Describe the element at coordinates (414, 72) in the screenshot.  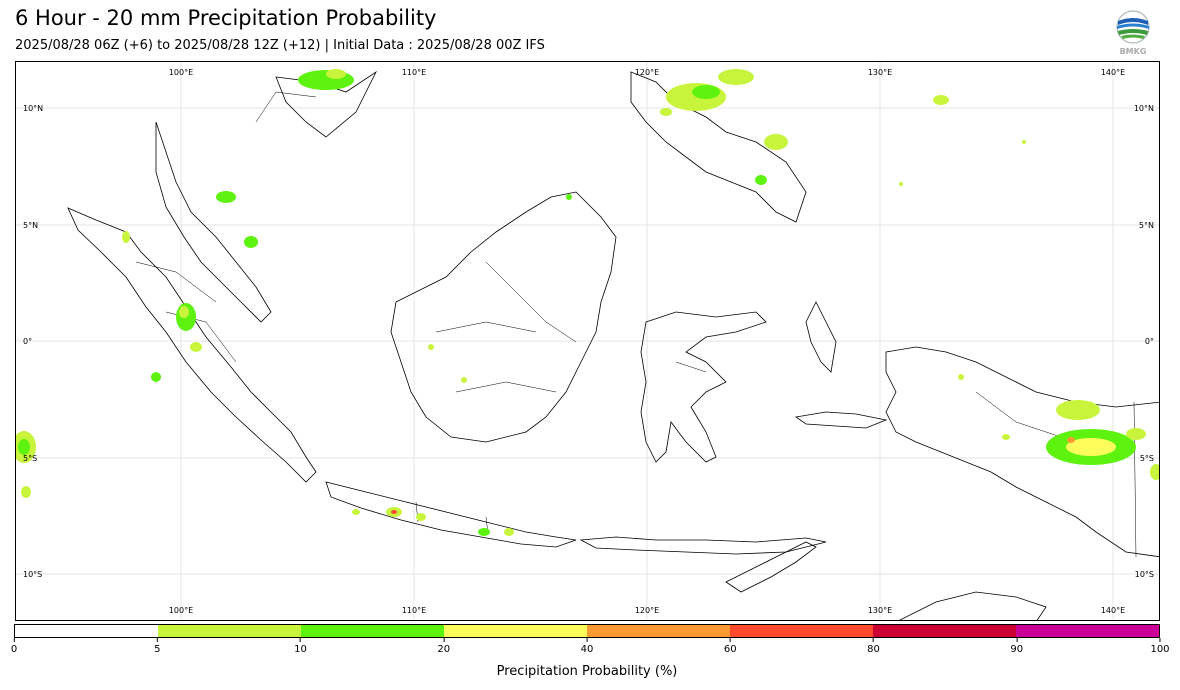
I see `lon-label-top: 110°E` at that location.